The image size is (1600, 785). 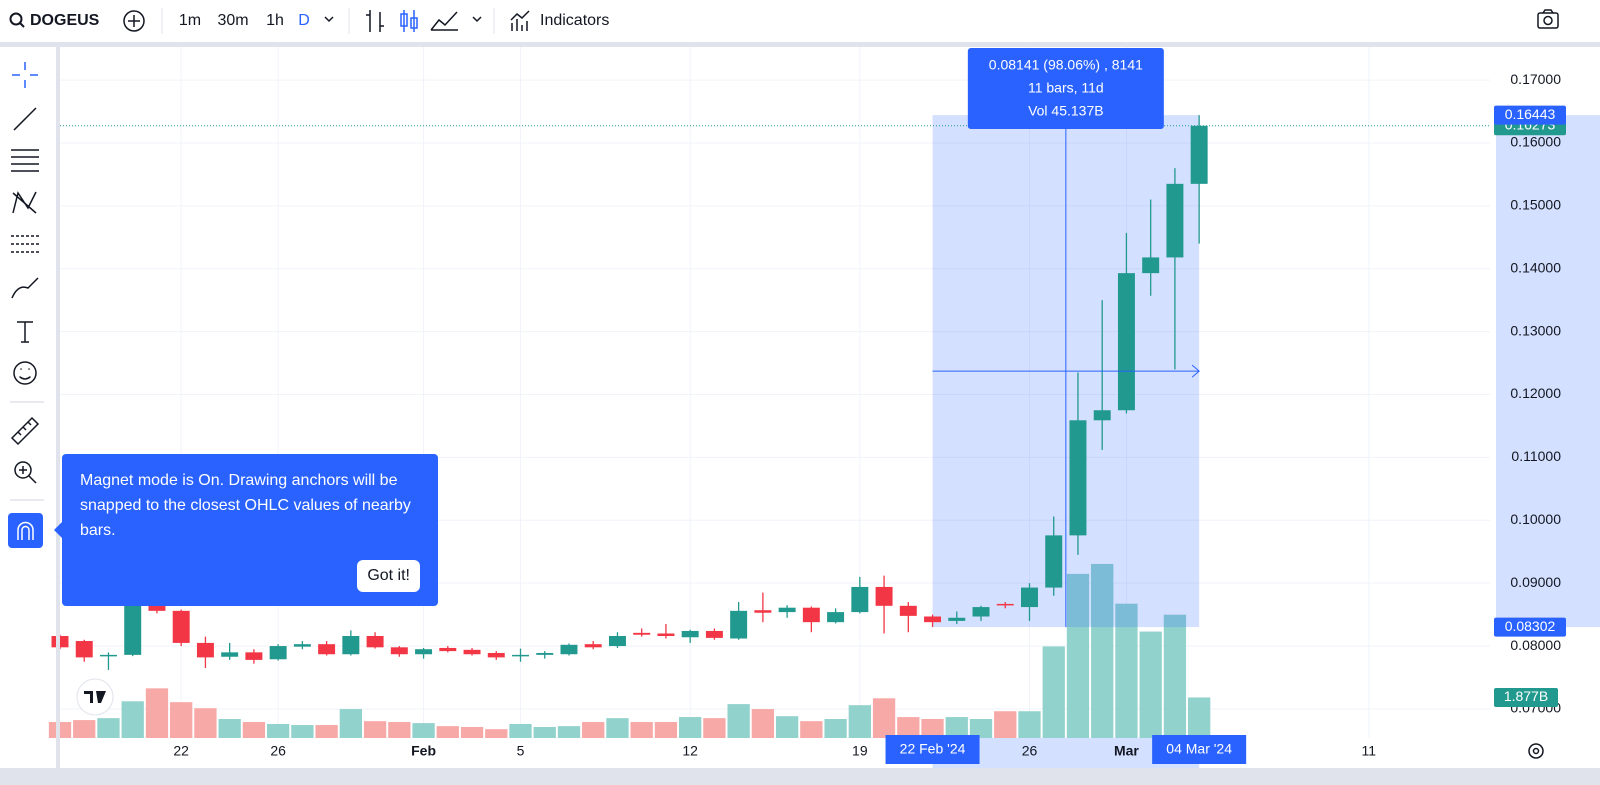 I want to click on left-toolbar-border, so click(x=58, y=416).